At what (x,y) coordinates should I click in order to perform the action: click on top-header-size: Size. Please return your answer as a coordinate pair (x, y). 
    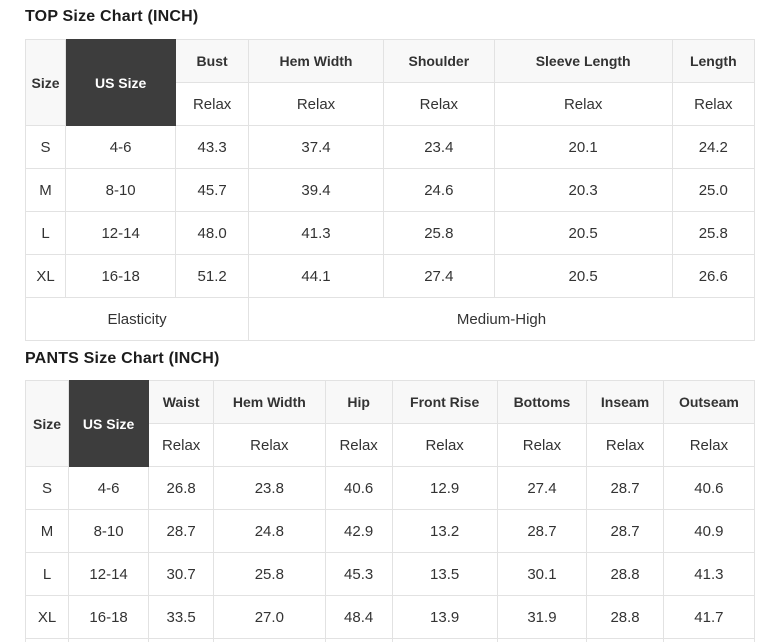
    Looking at the image, I should click on (45, 82).